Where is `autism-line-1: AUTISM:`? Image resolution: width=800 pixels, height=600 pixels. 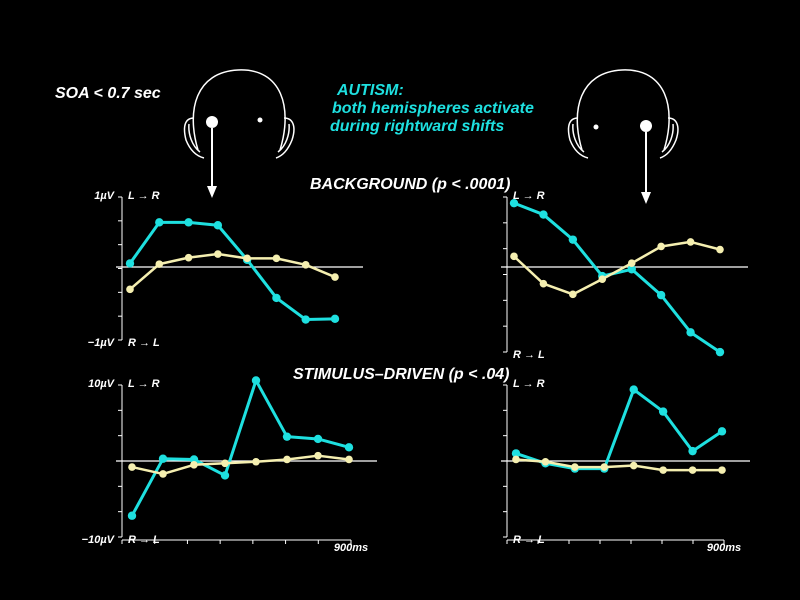
autism-line-1: AUTISM: is located at coordinates (370, 90).